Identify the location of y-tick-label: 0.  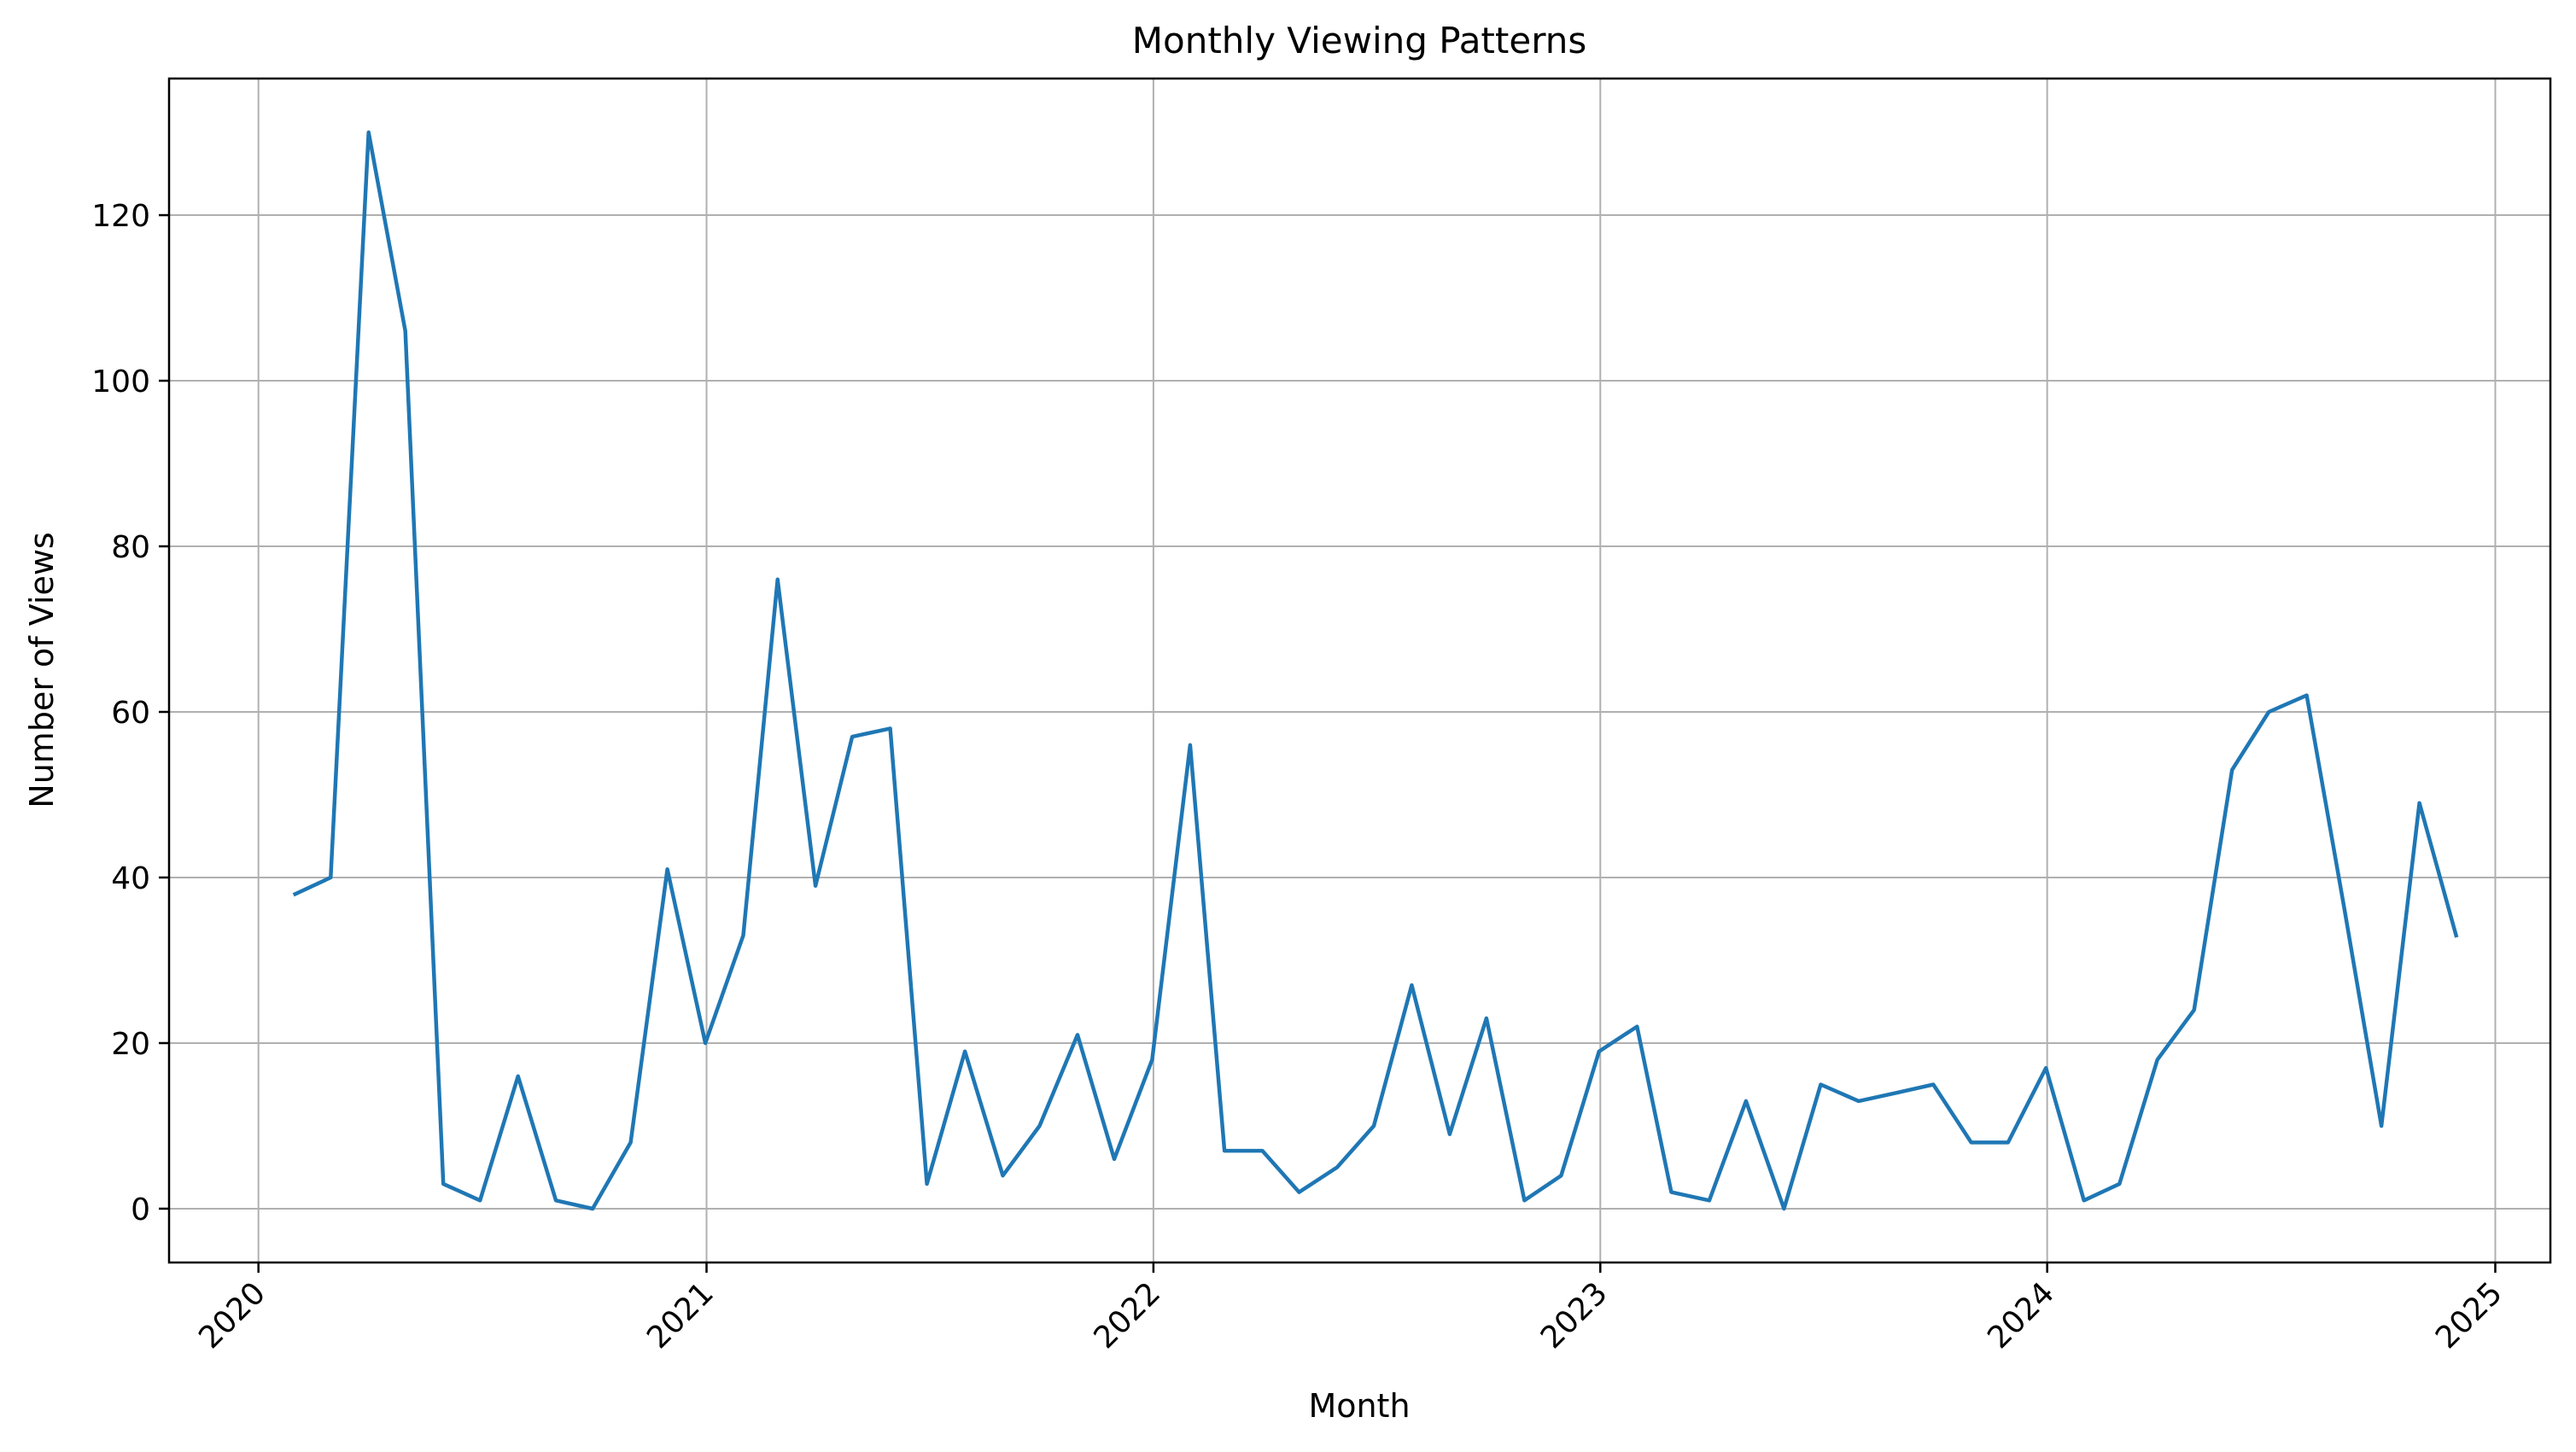
(140, 1210).